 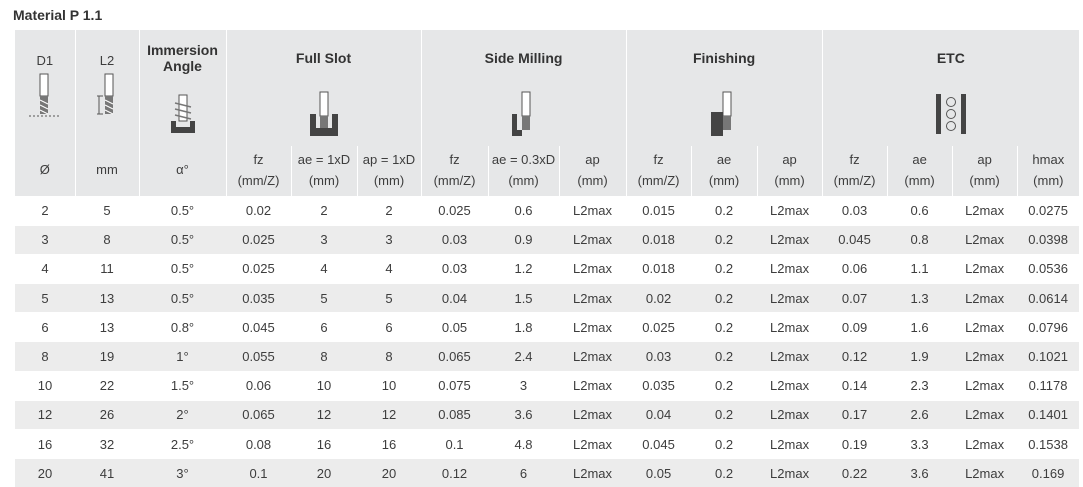 I want to click on unit-header-text: ae = 1xD, so click(x=324, y=159).